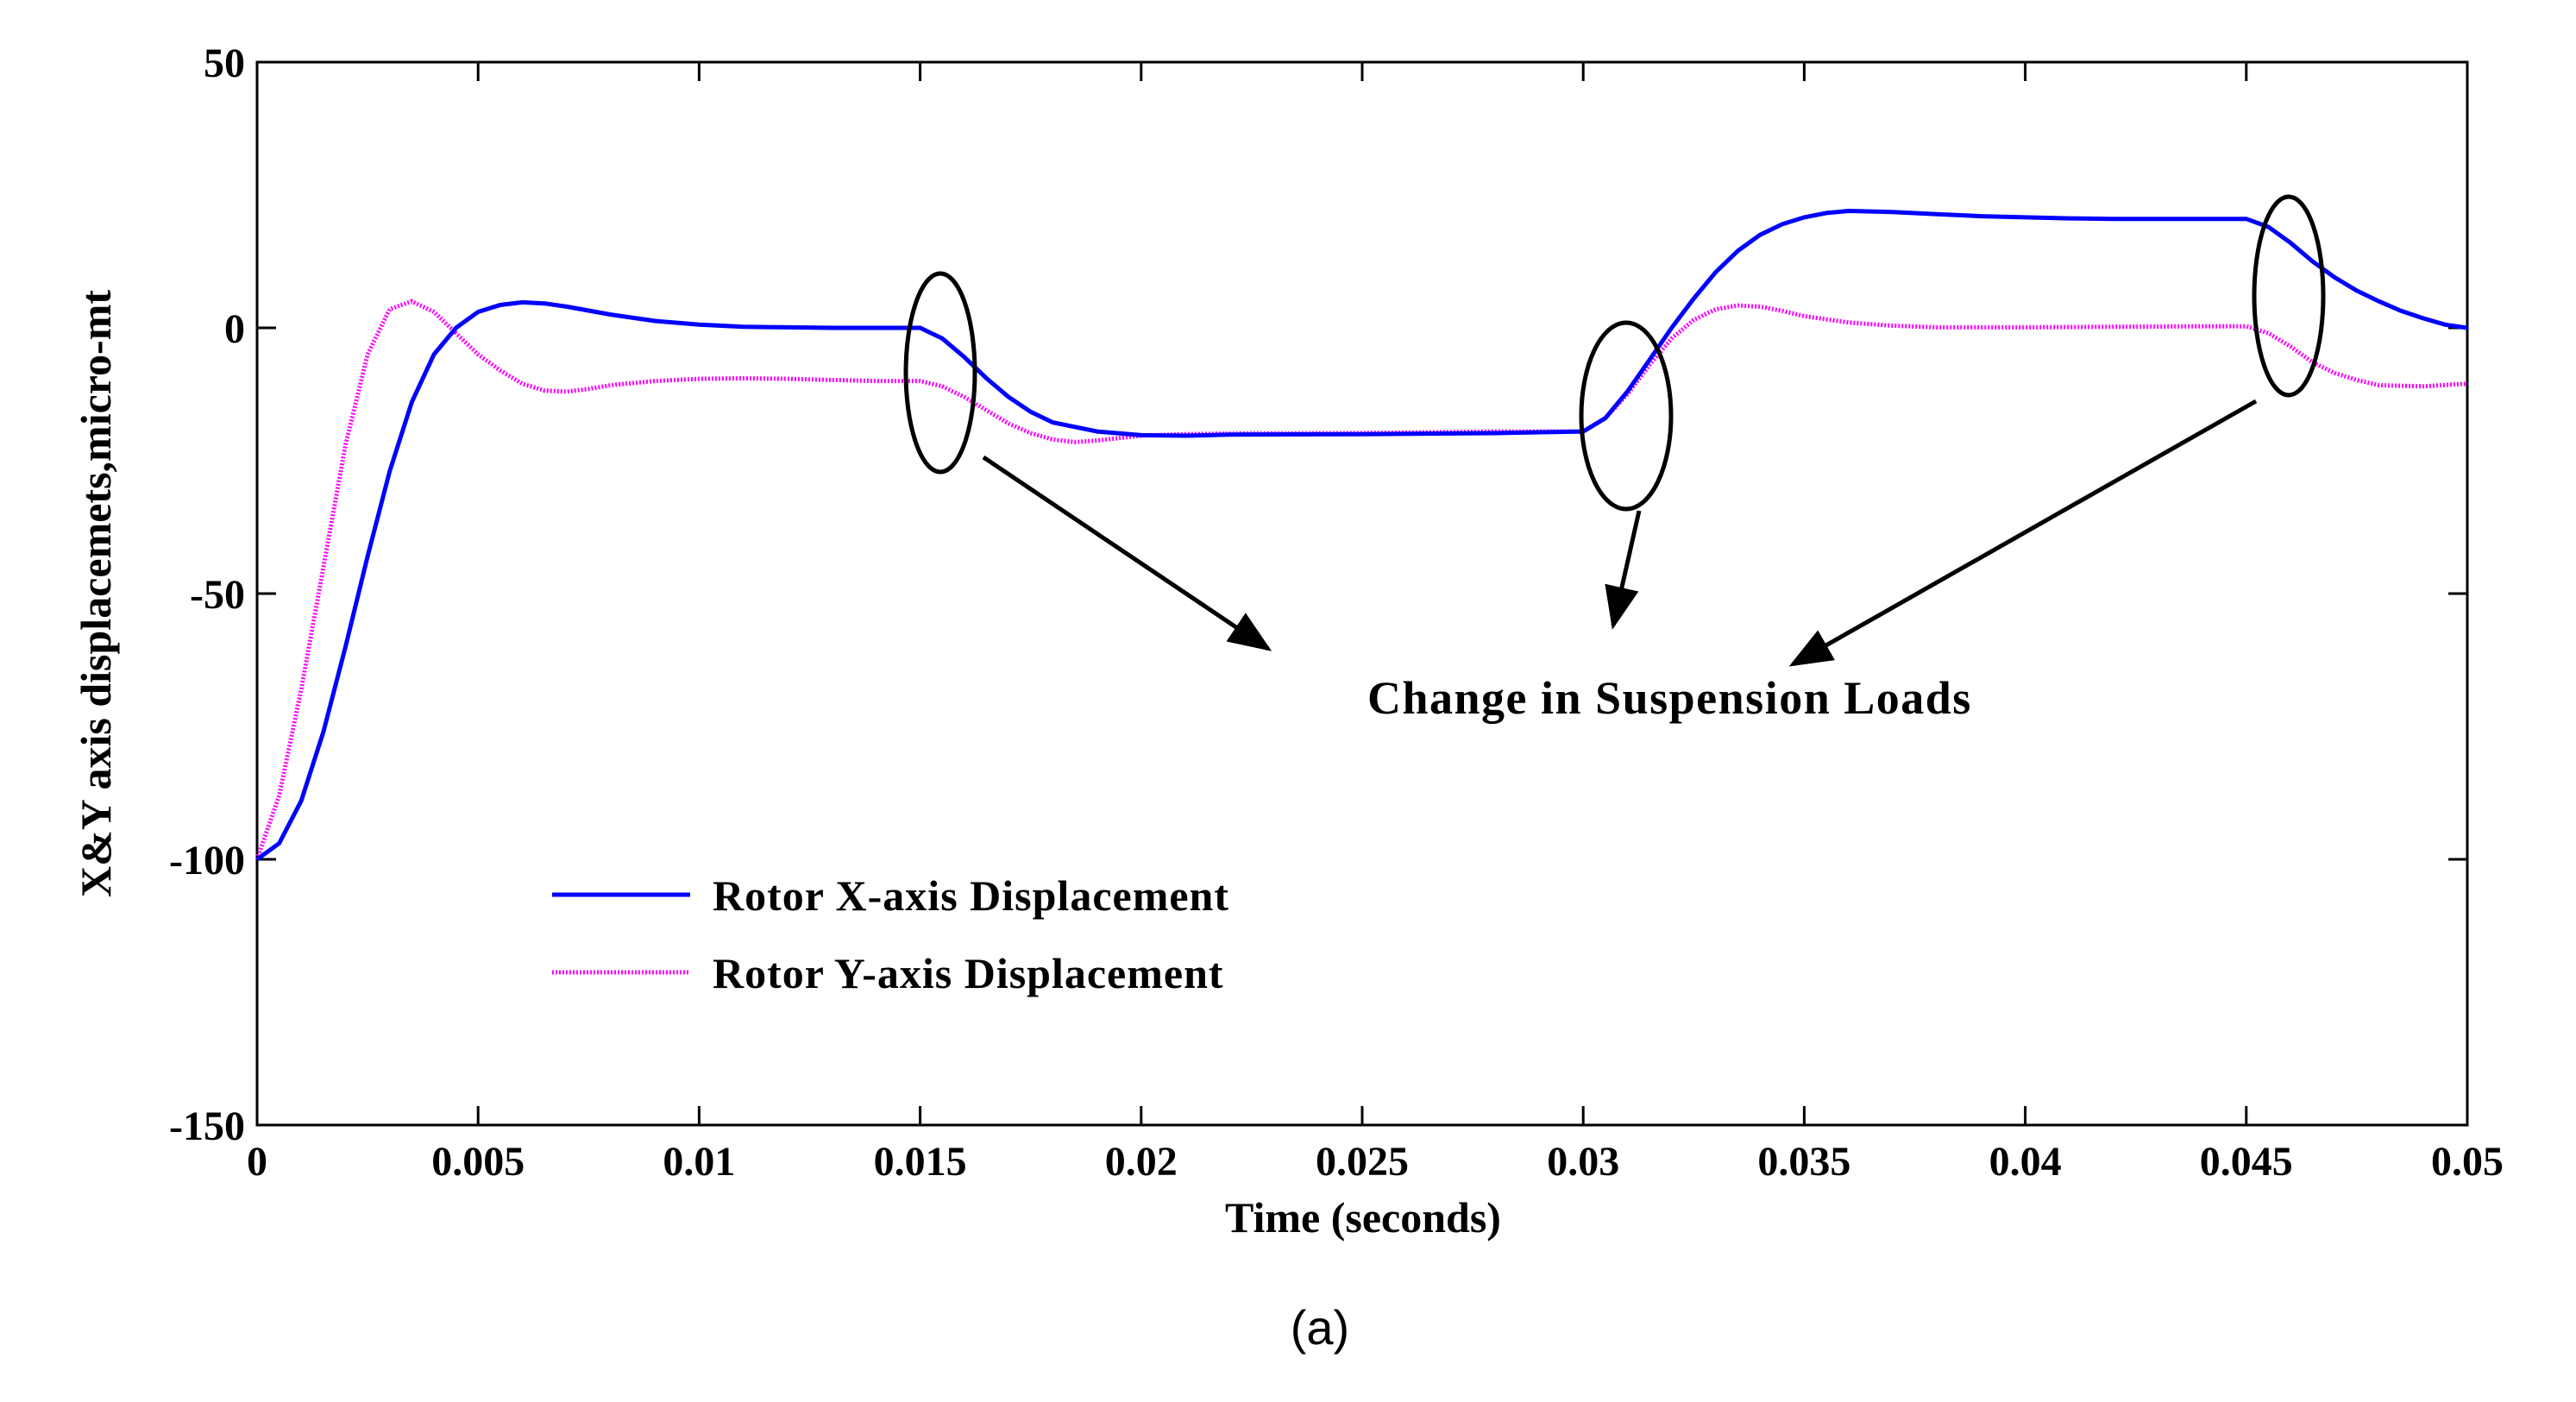 Image resolution: width=2576 pixels, height=1402 pixels. I want to click on y-axis-title: X&Y axis displacemets,micro-mt, so click(96, 593).